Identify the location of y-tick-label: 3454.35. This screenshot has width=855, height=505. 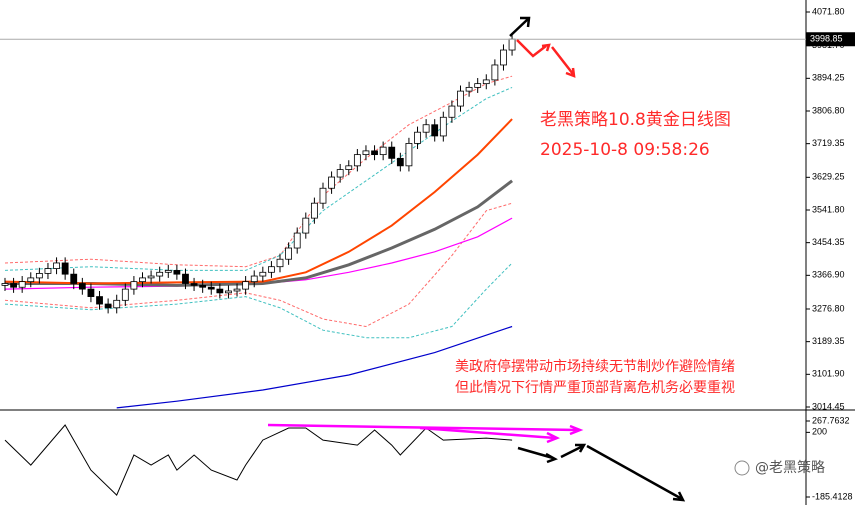
(828, 242).